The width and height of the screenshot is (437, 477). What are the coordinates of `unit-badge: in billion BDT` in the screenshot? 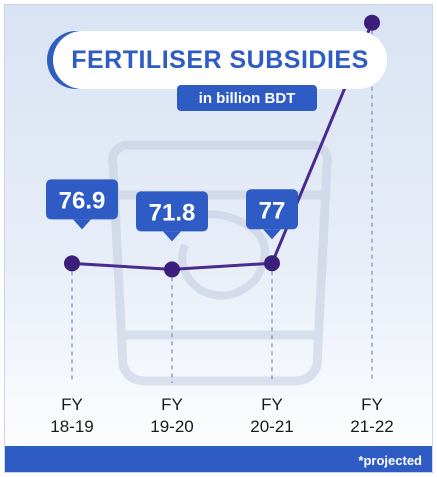 It's located at (247, 98).